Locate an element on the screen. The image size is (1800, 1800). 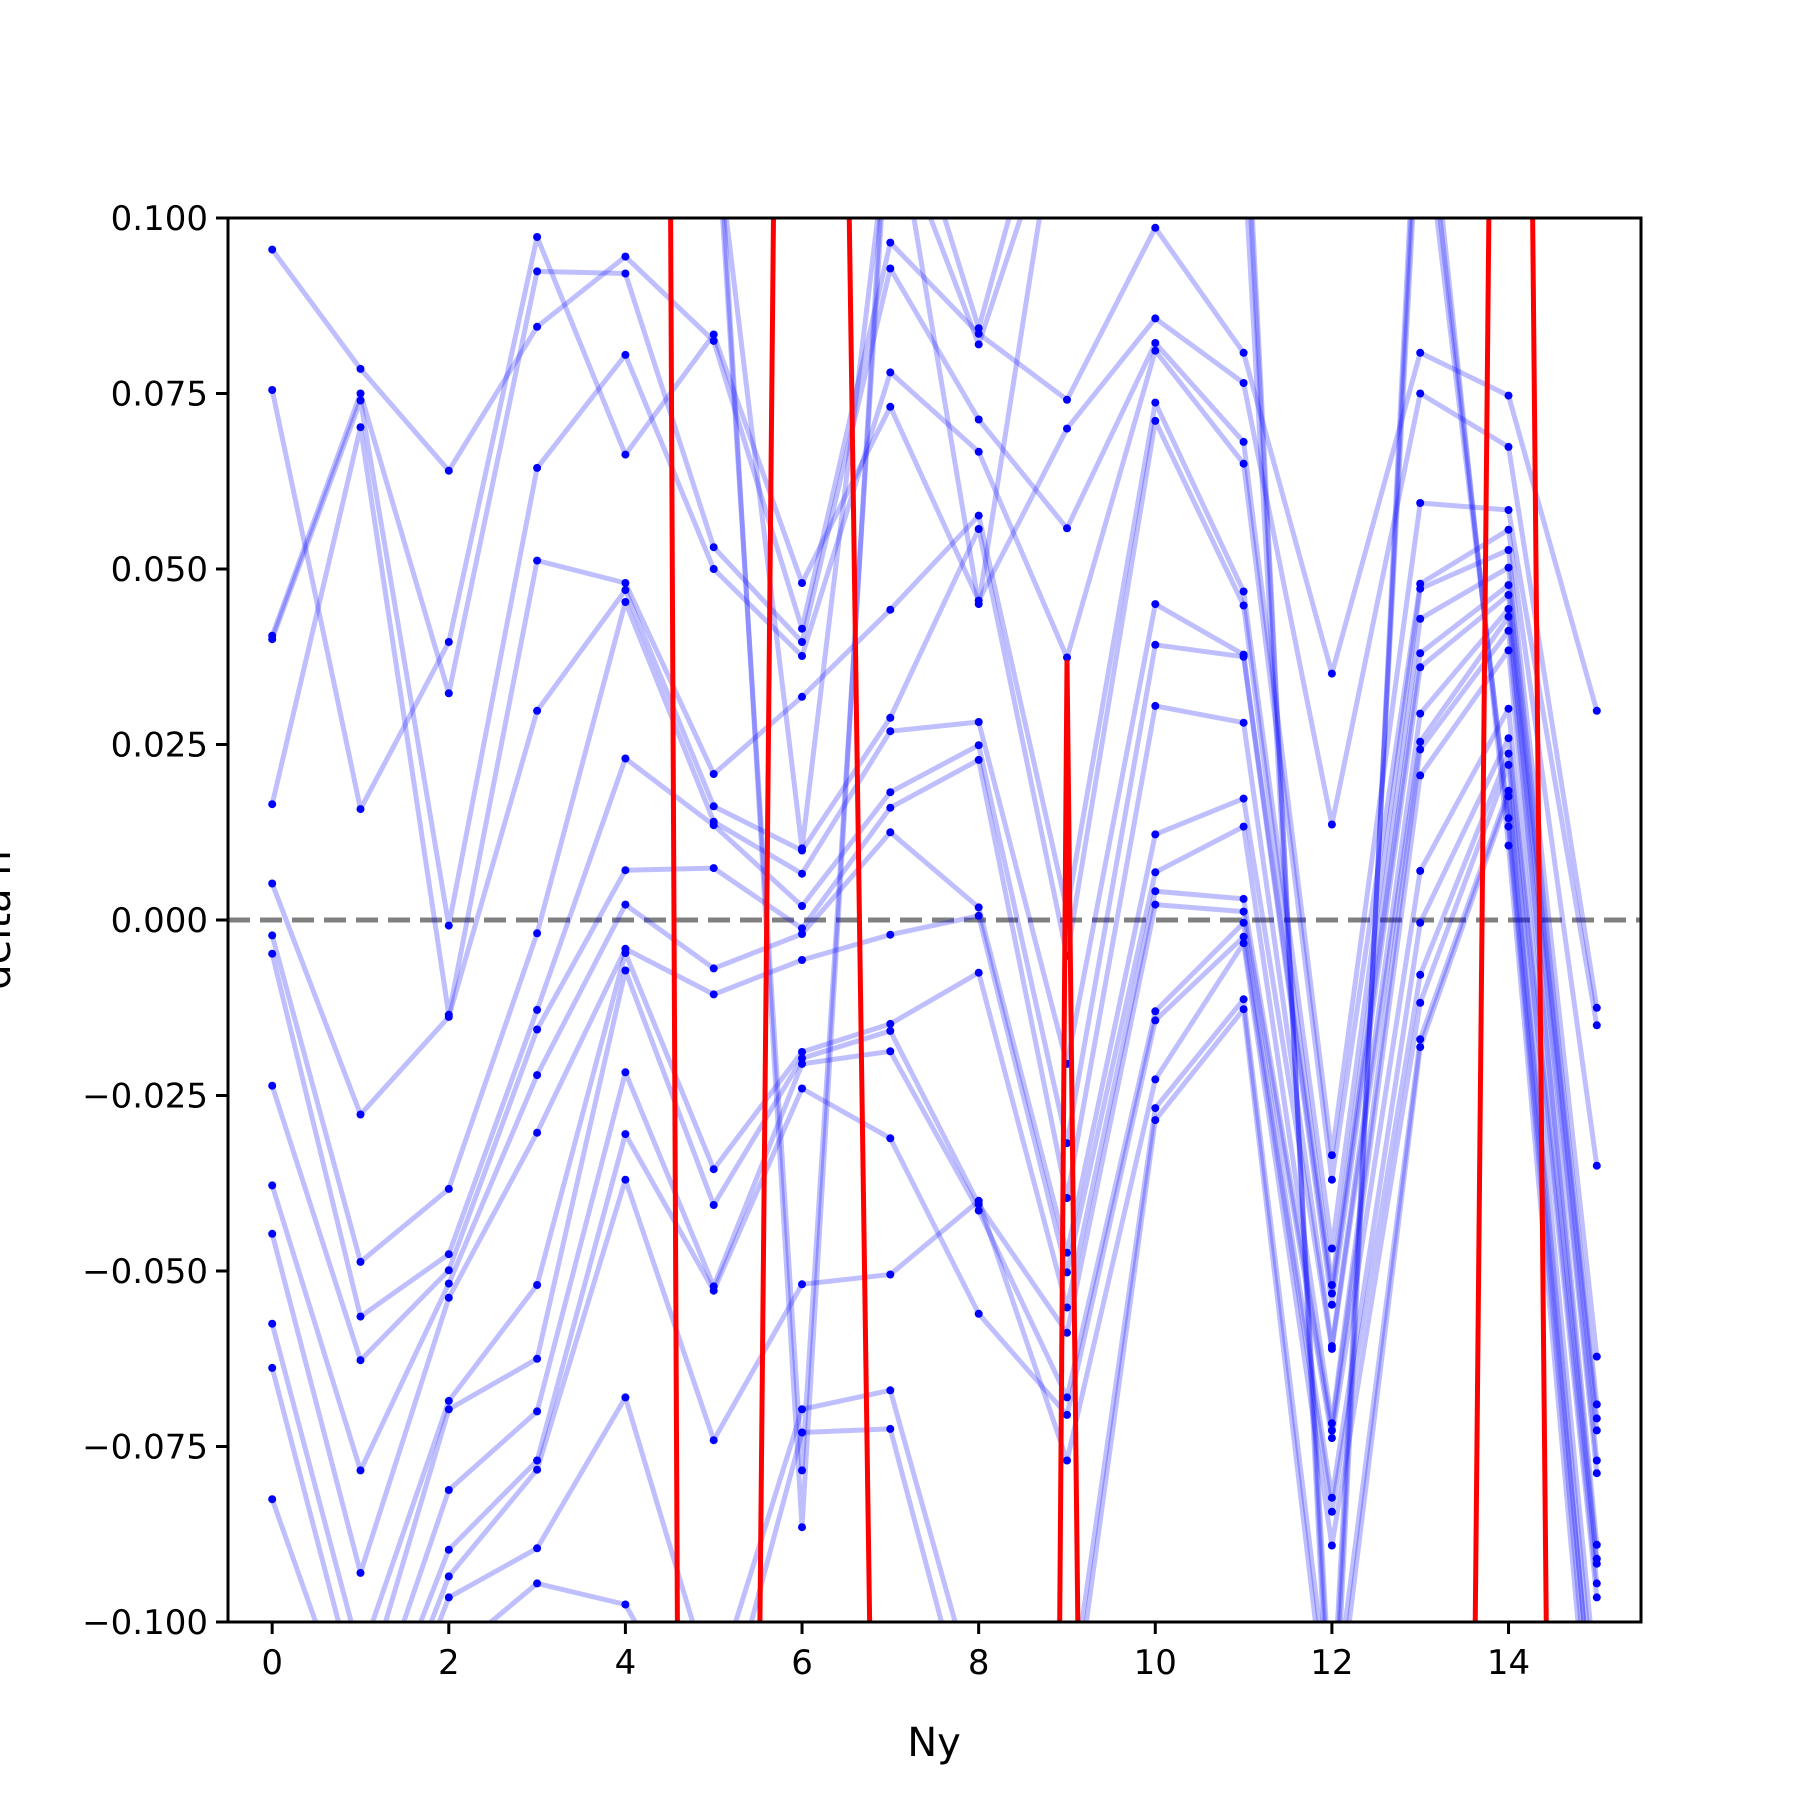
x-tick-label: 0 is located at coordinates (272, 1663).